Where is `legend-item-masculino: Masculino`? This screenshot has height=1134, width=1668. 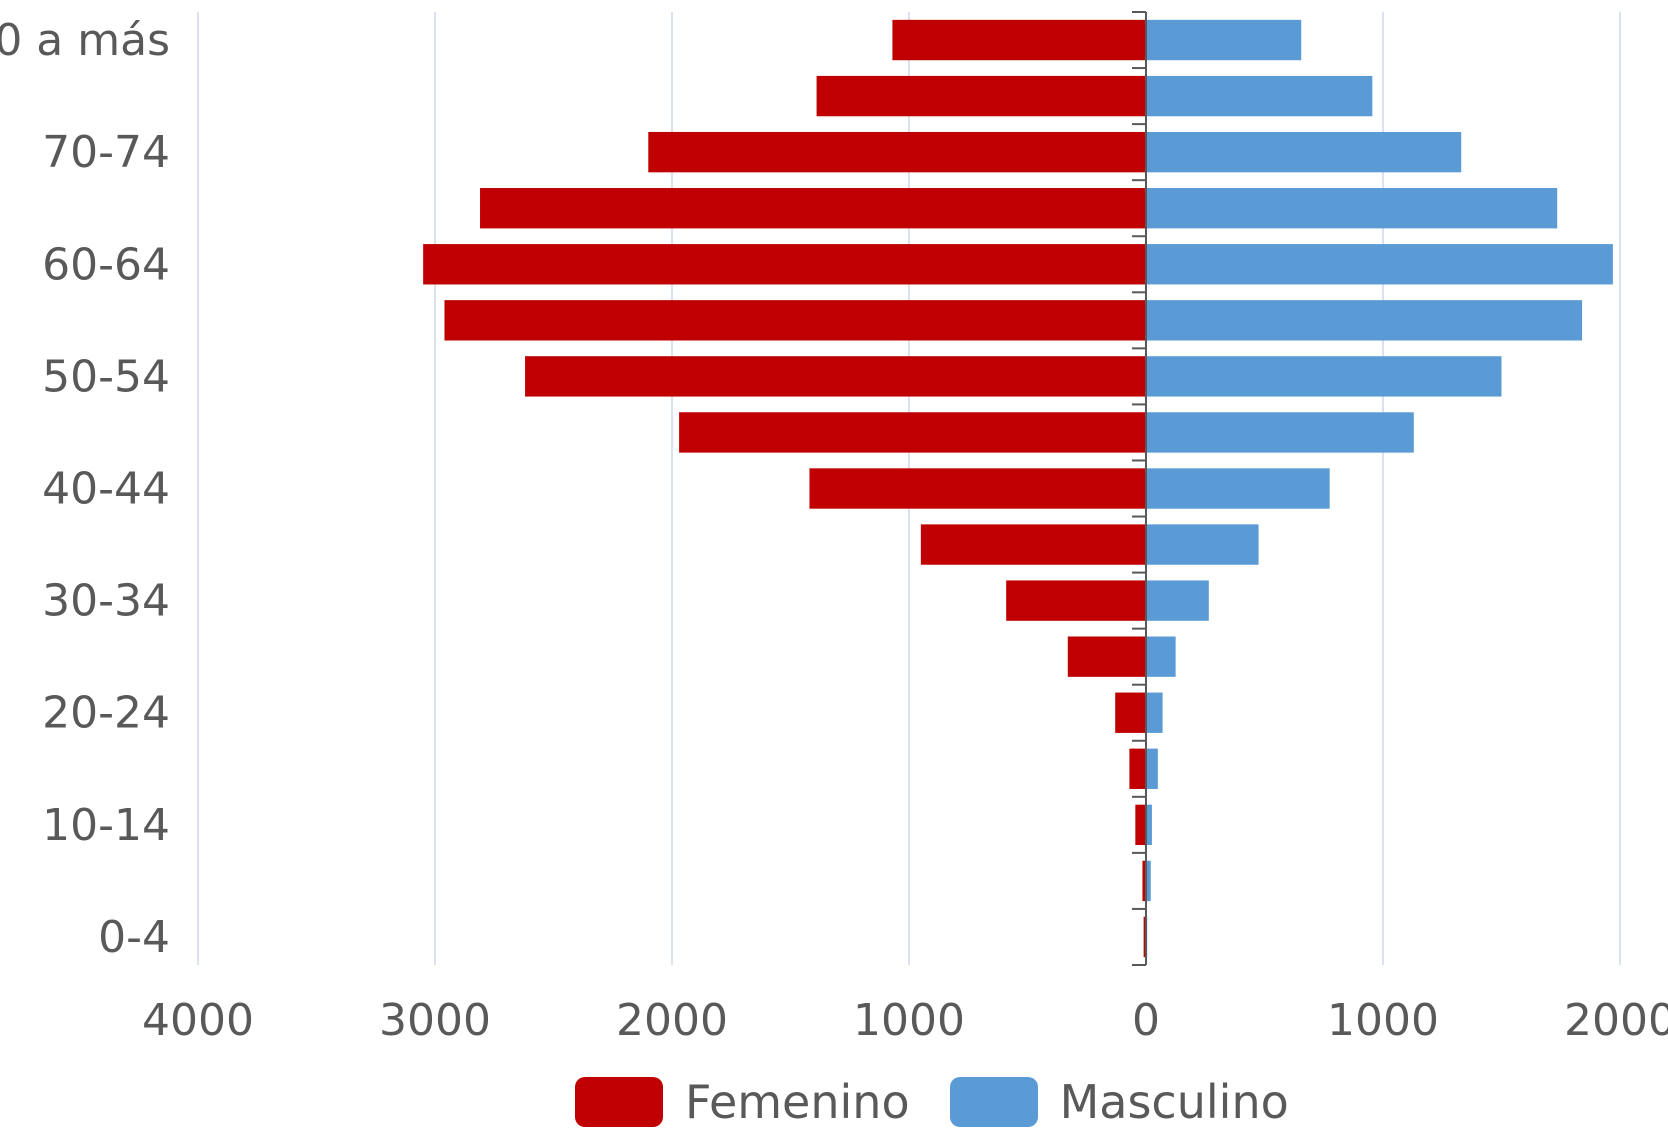 legend-item-masculino: Masculino is located at coordinates (1119, 1102).